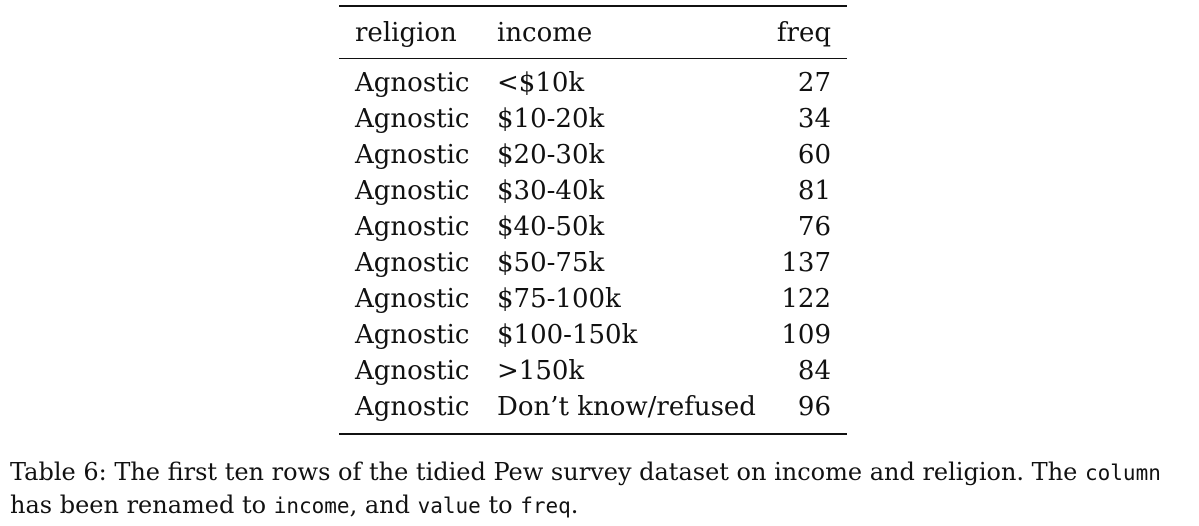  I want to click on table-row: Agnostic Don’t know/refused 96, so click(593, 411).